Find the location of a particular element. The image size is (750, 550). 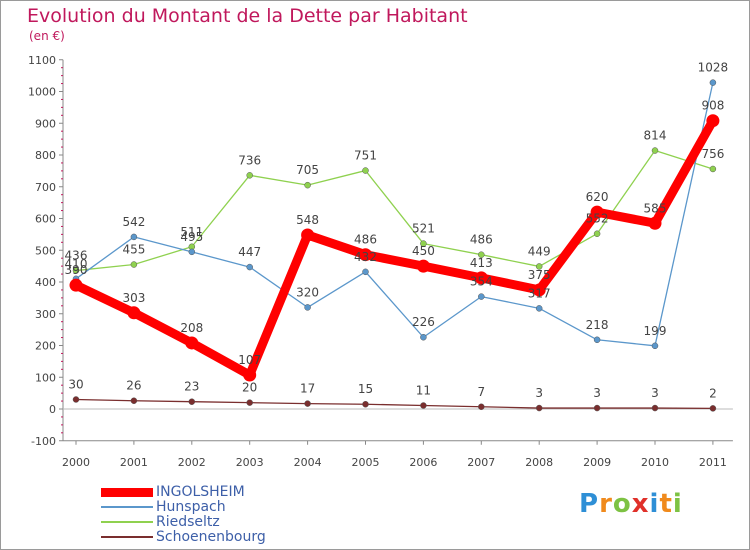

logo-letter-6: i is located at coordinates (677, 504).